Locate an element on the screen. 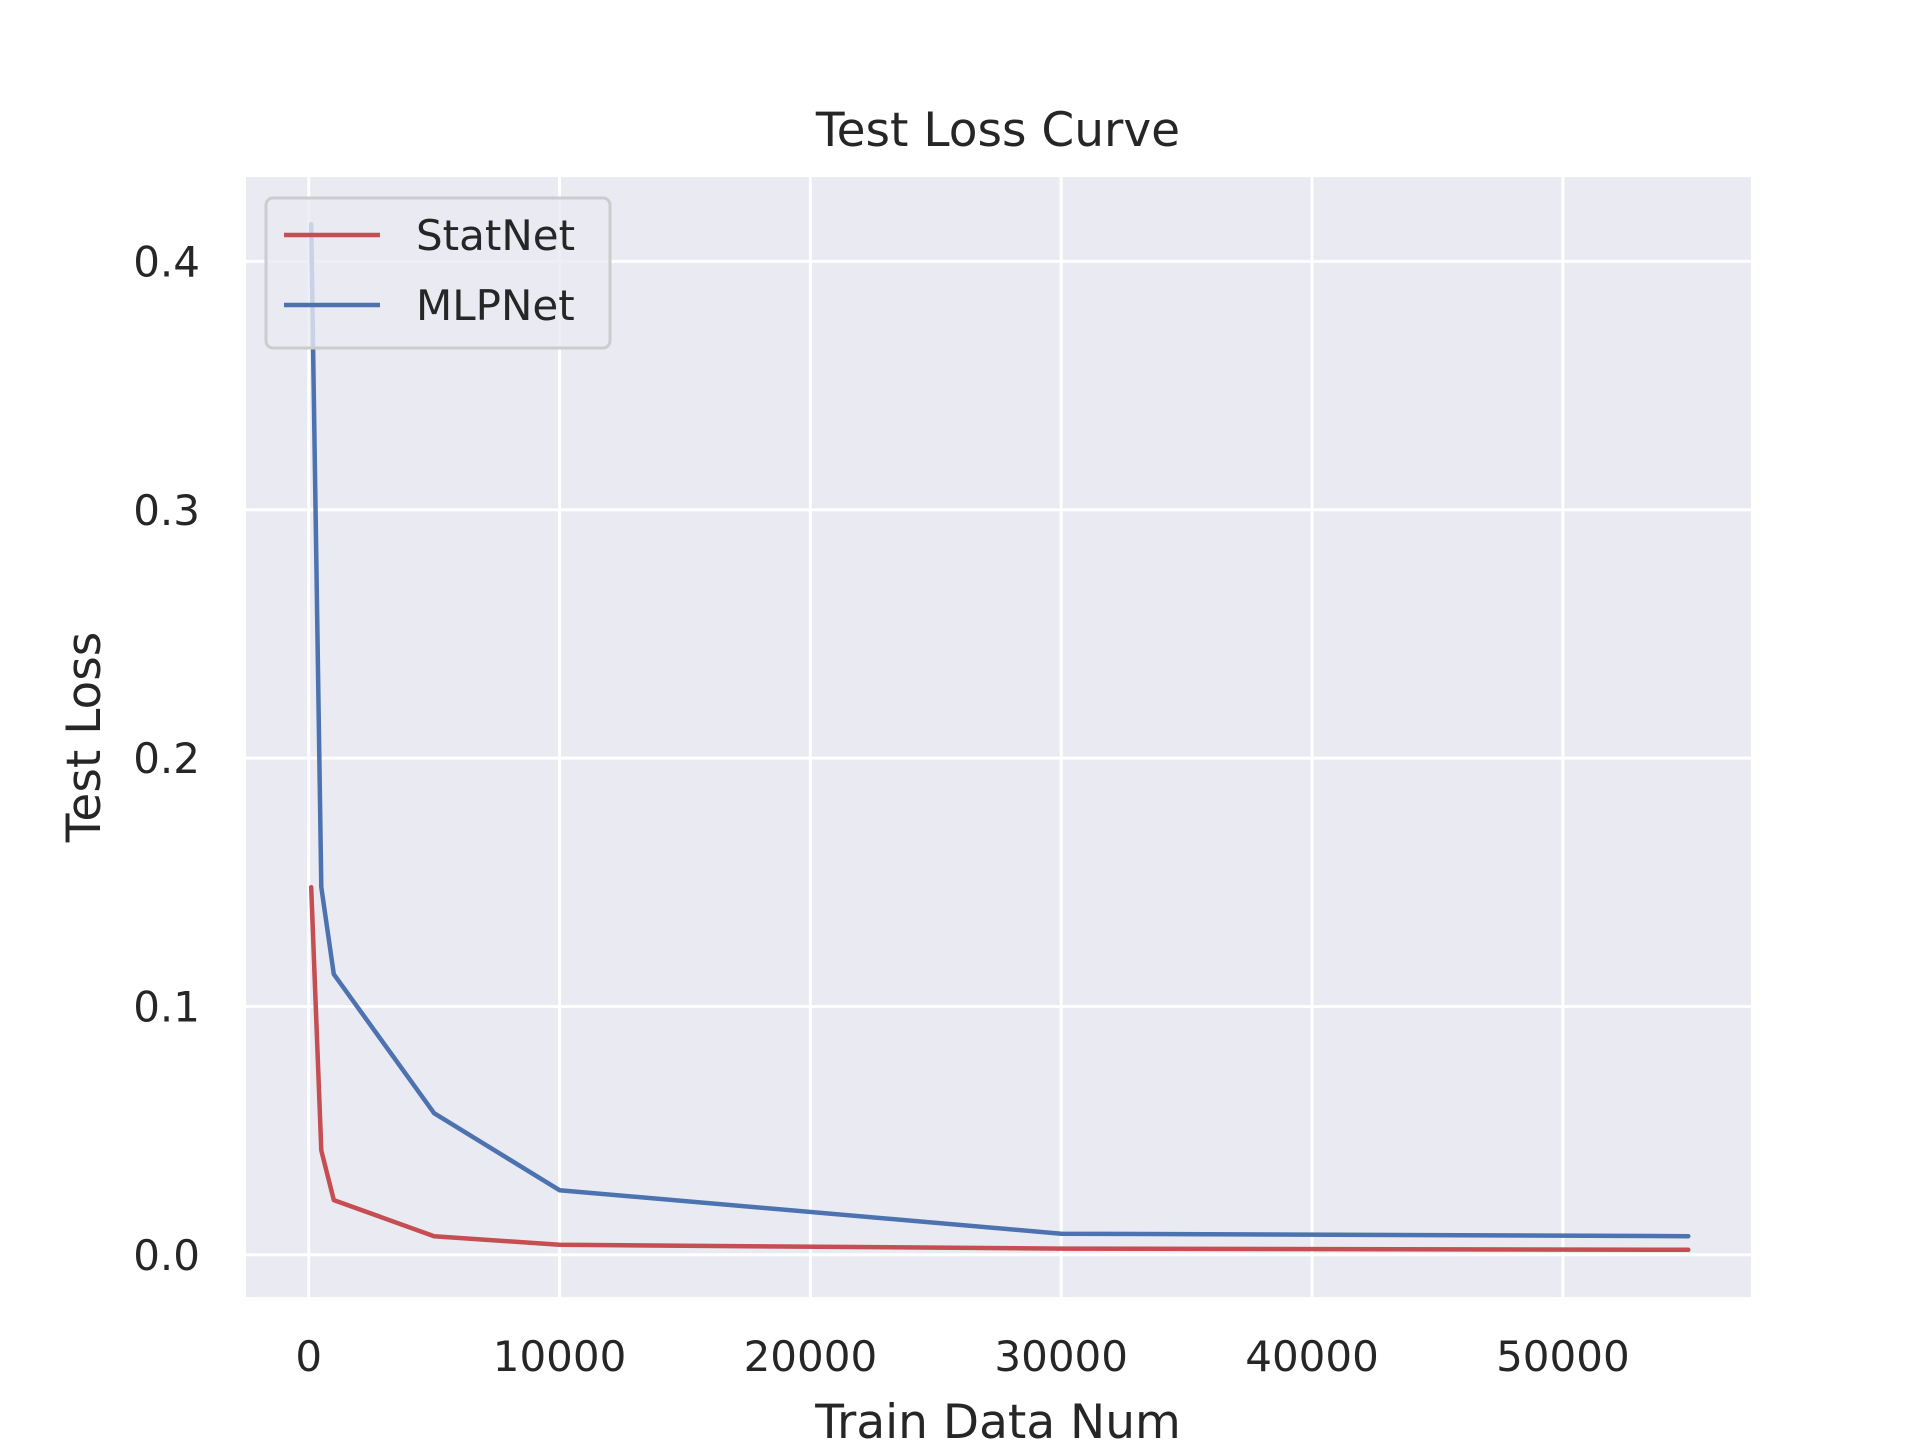 Image resolution: width=1920 pixels, height=1444 pixels. x-axis-label: Train Data Num is located at coordinates (997, 1417).